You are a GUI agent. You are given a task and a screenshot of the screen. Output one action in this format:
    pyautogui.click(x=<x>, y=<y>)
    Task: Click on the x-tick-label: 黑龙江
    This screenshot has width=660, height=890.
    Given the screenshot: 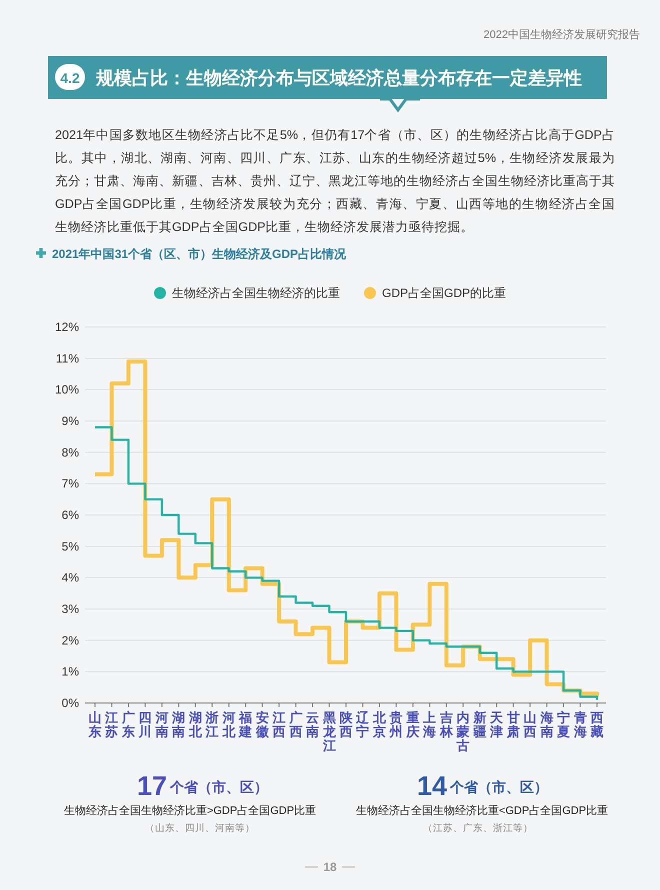 What is the action you would take?
    pyautogui.click(x=329, y=731)
    